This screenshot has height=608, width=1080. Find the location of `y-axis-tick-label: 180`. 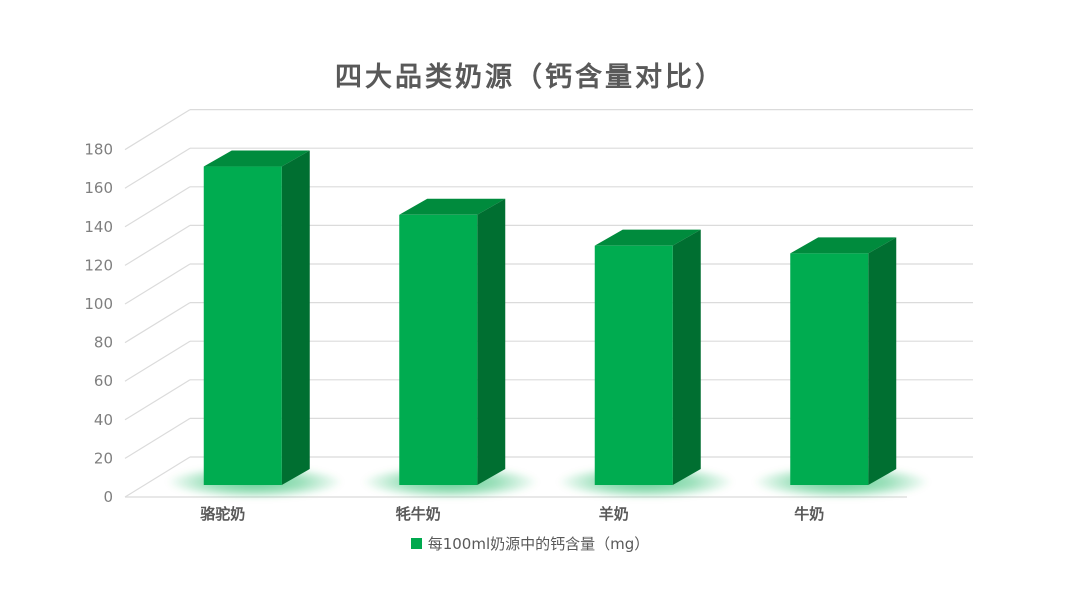

y-axis-tick-label: 180 is located at coordinates (98, 150).